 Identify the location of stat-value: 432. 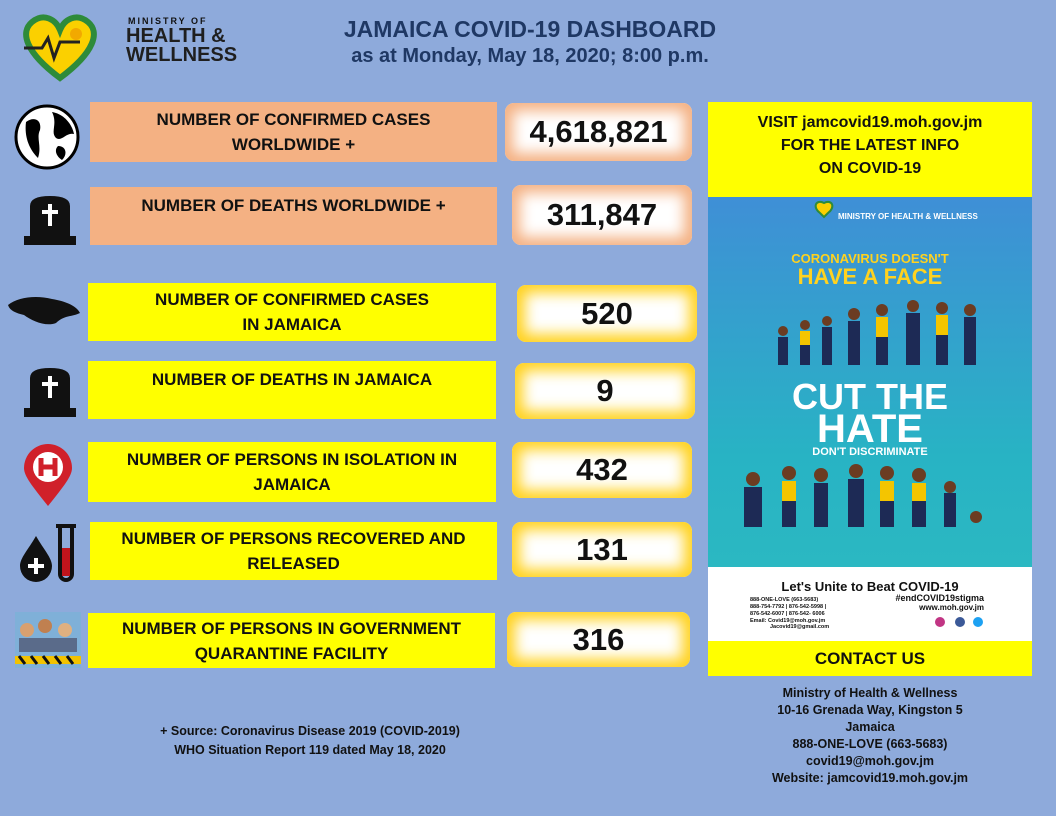
(602, 470).